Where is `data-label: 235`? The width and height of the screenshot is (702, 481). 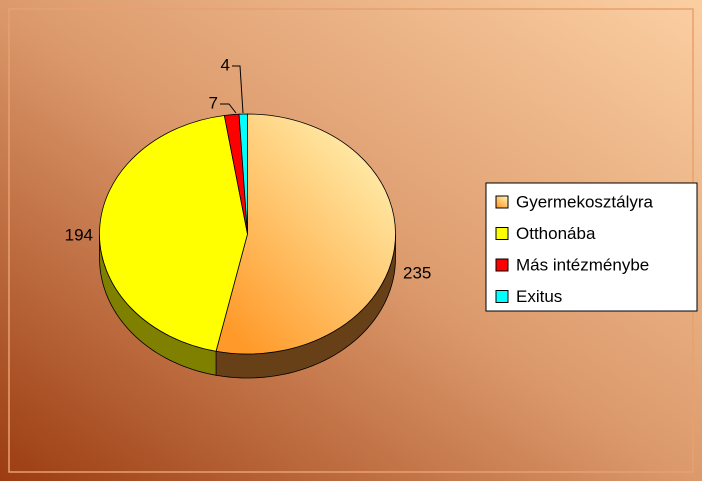 data-label: 235 is located at coordinates (417, 272).